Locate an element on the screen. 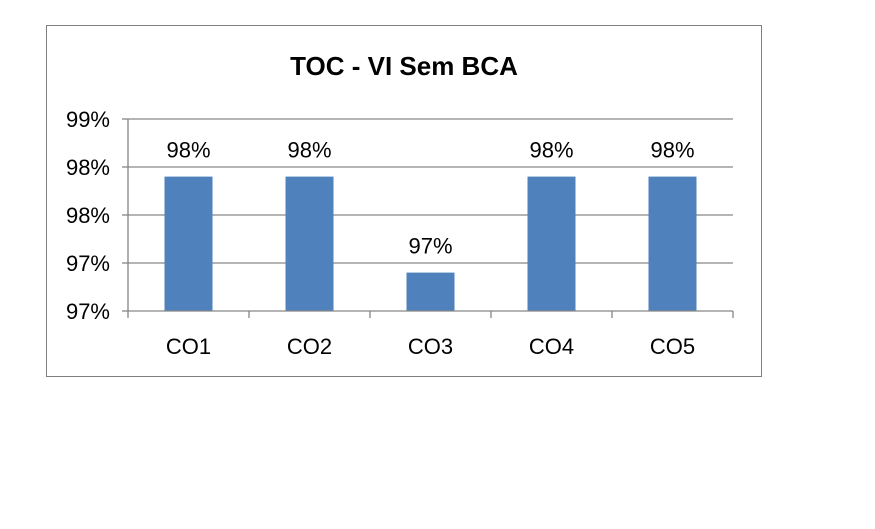 The width and height of the screenshot is (875, 529). bar-co1 is located at coordinates (188, 243).